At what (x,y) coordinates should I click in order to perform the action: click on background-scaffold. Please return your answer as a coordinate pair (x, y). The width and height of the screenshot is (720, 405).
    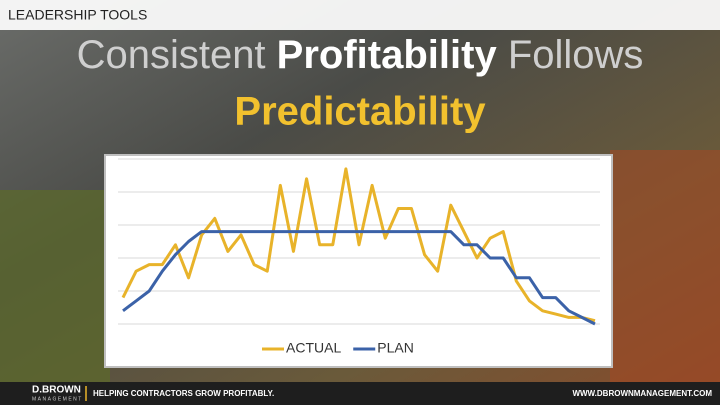
    Looking at the image, I should click on (665, 266).